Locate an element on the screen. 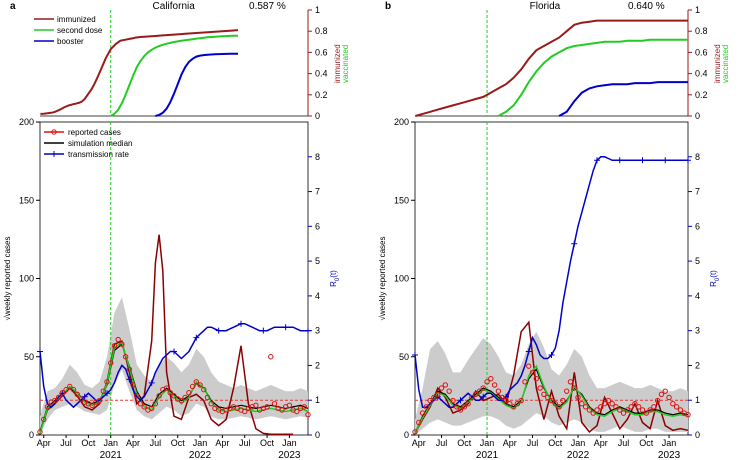 Image resolution: width=740 pixels, height=460 pixels. panel-a-vacc-booster is located at coordinates (196, 84).